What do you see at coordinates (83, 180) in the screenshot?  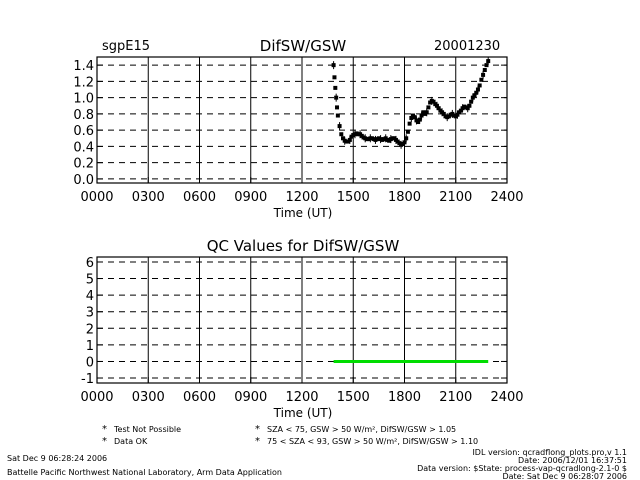 I see `y-tick-label: 0.0` at bounding box center [83, 180].